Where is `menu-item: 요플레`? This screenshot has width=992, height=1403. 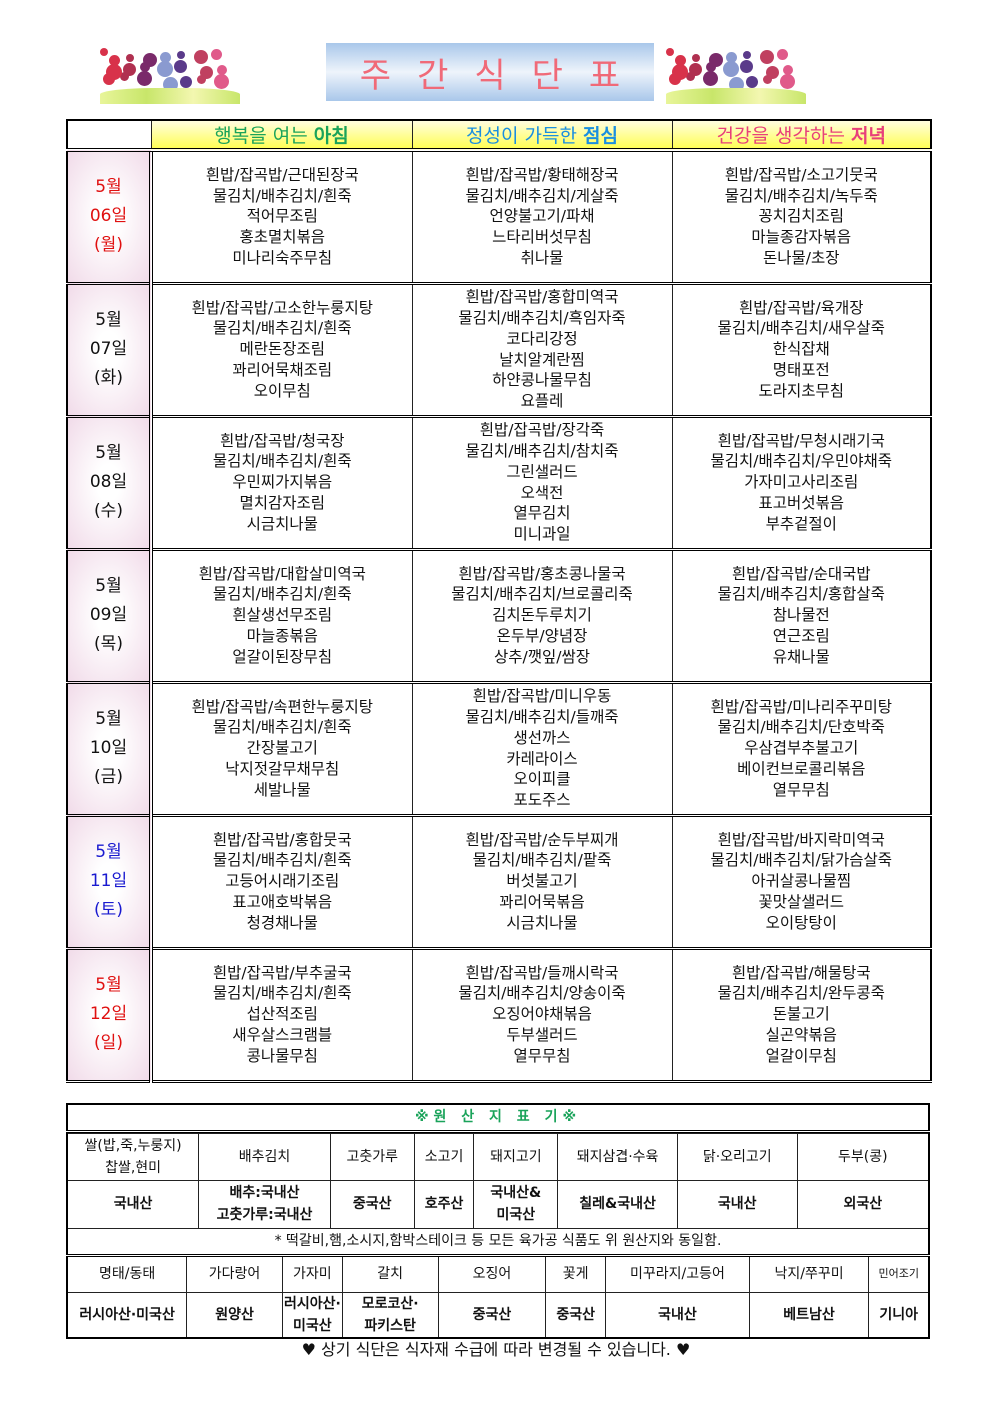 menu-item: 요플레 is located at coordinates (542, 400).